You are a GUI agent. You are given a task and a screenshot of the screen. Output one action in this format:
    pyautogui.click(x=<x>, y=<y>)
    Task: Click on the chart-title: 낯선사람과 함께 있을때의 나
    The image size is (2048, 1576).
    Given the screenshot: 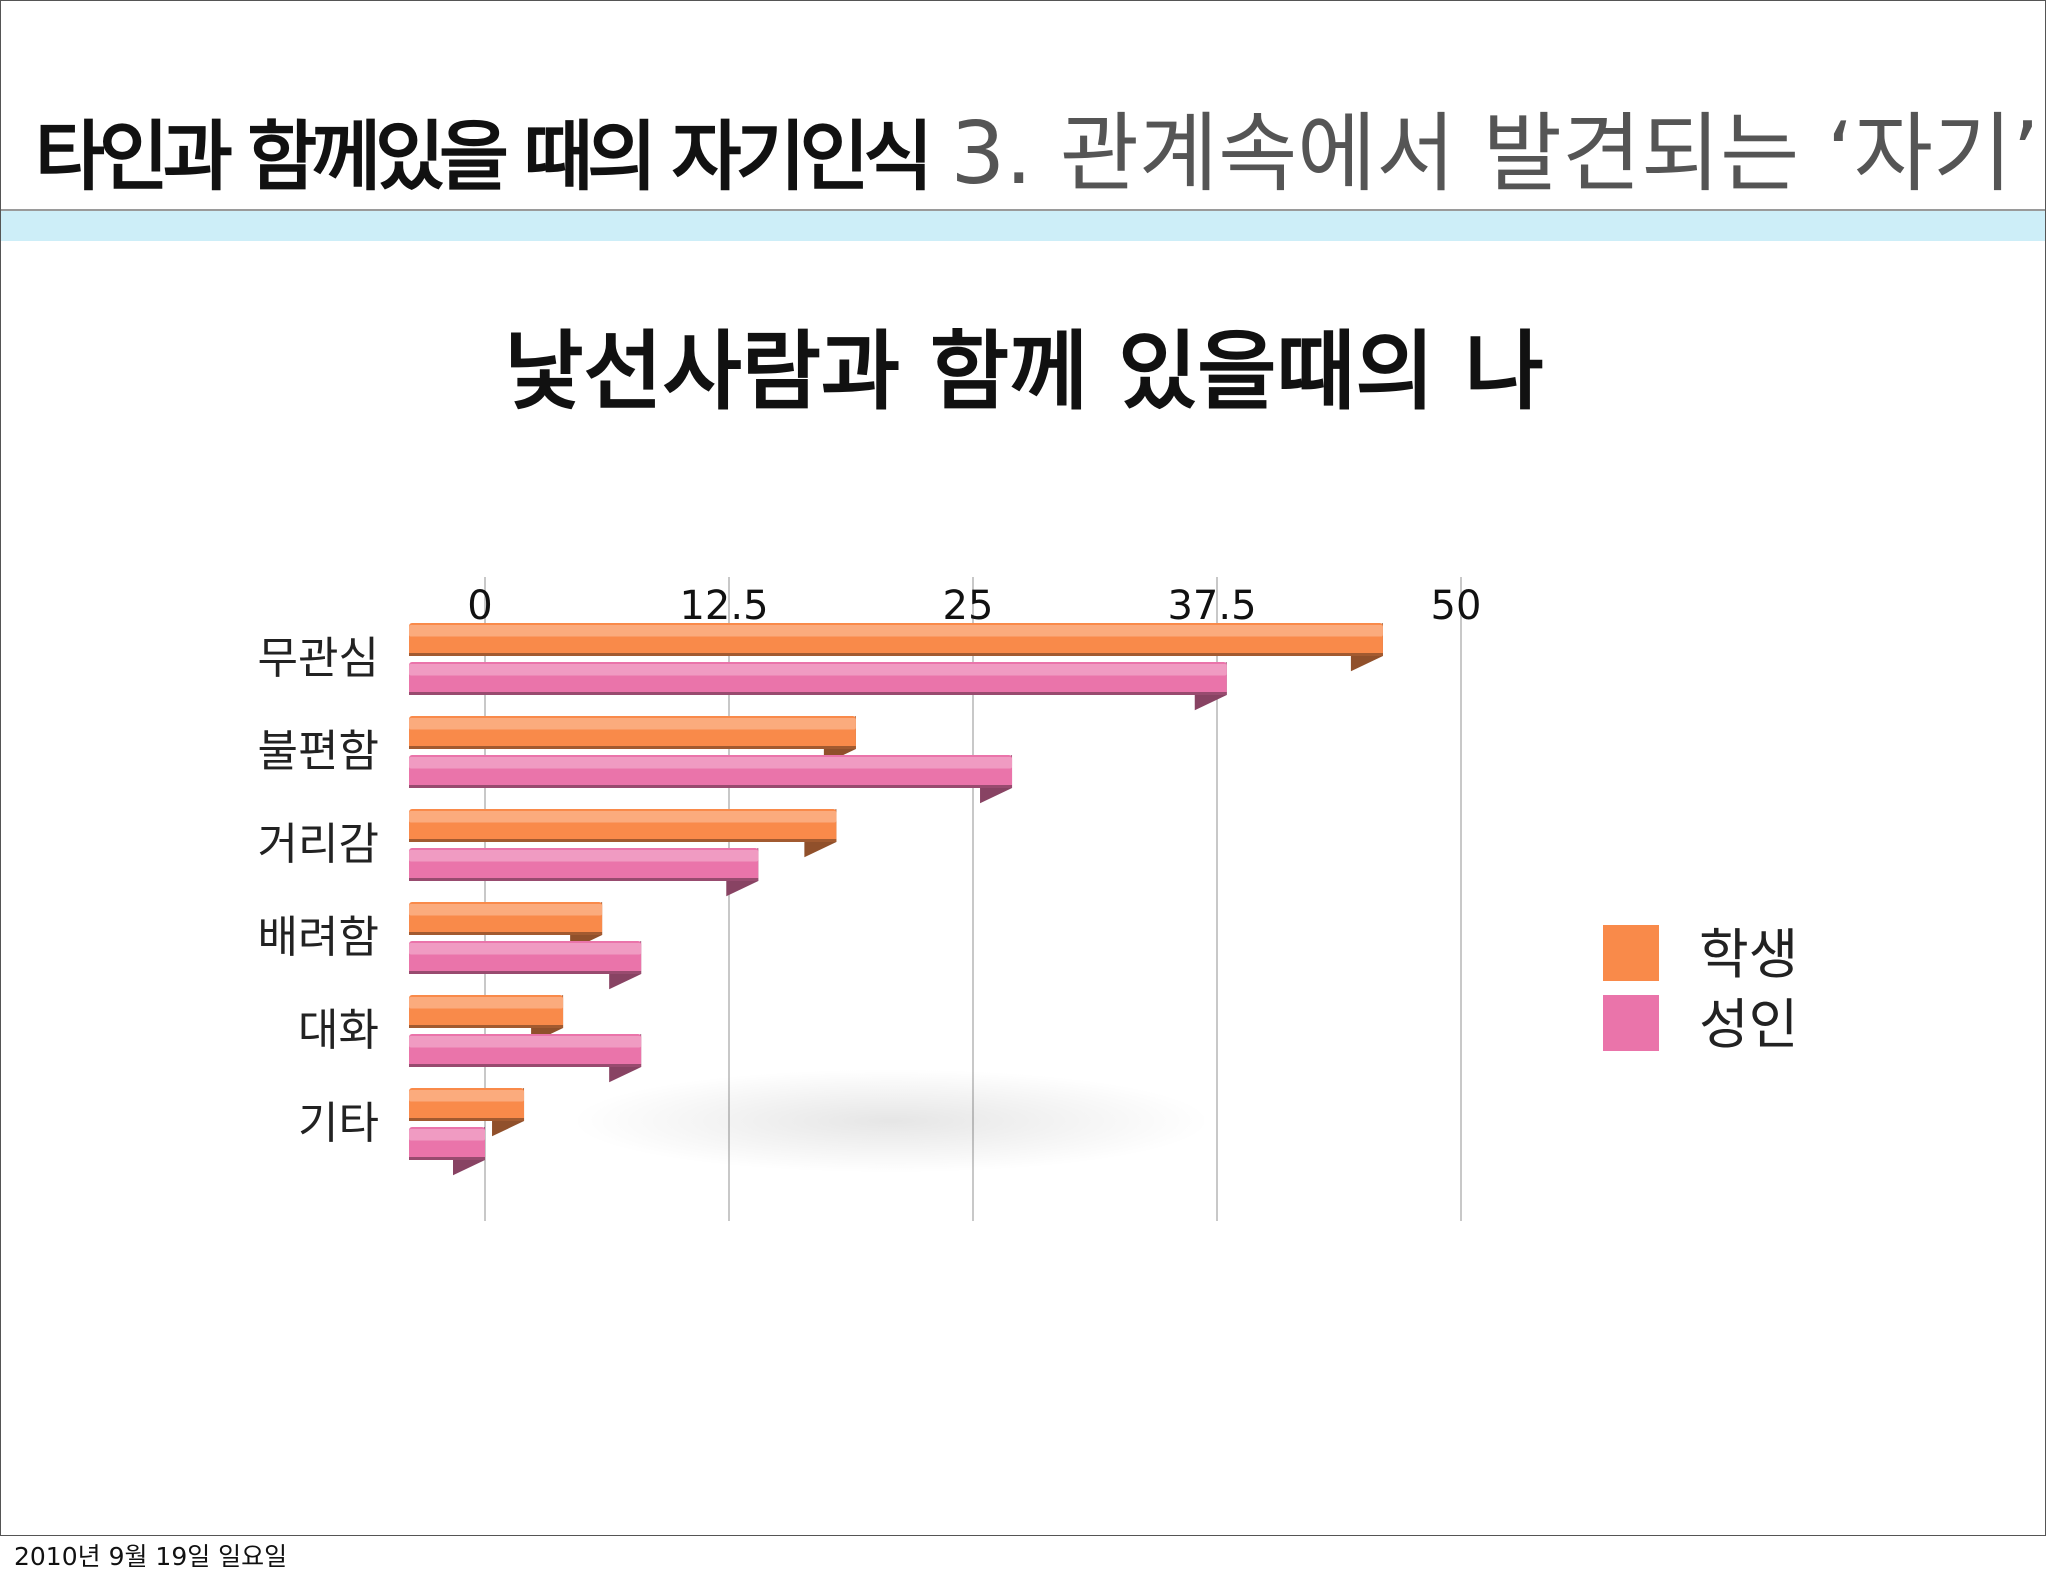 What is the action you would take?
    pyautogui.click(x=1024, y=372)
    